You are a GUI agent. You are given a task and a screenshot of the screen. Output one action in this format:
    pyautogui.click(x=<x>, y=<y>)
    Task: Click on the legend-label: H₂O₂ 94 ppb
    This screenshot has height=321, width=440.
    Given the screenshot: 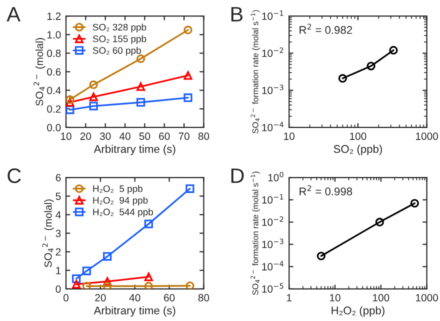 What is the action you would take?
    pyautogui.click(x=120, y=201)
    